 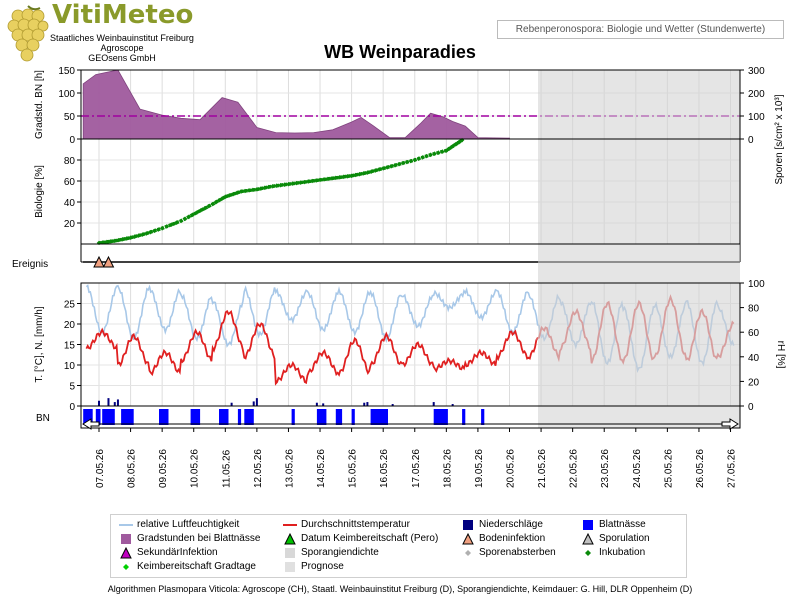 What do you see at coordinates (637, 468) in the screenshot?
I see `x-tick-label: 24.05.26` at bounding box center [637, 468].